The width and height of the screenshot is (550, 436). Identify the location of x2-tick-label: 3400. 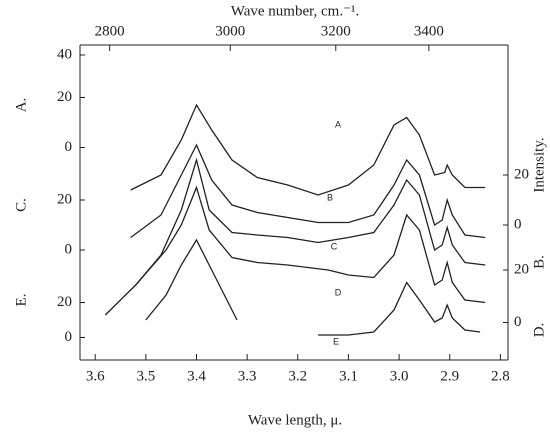
(429, 31).